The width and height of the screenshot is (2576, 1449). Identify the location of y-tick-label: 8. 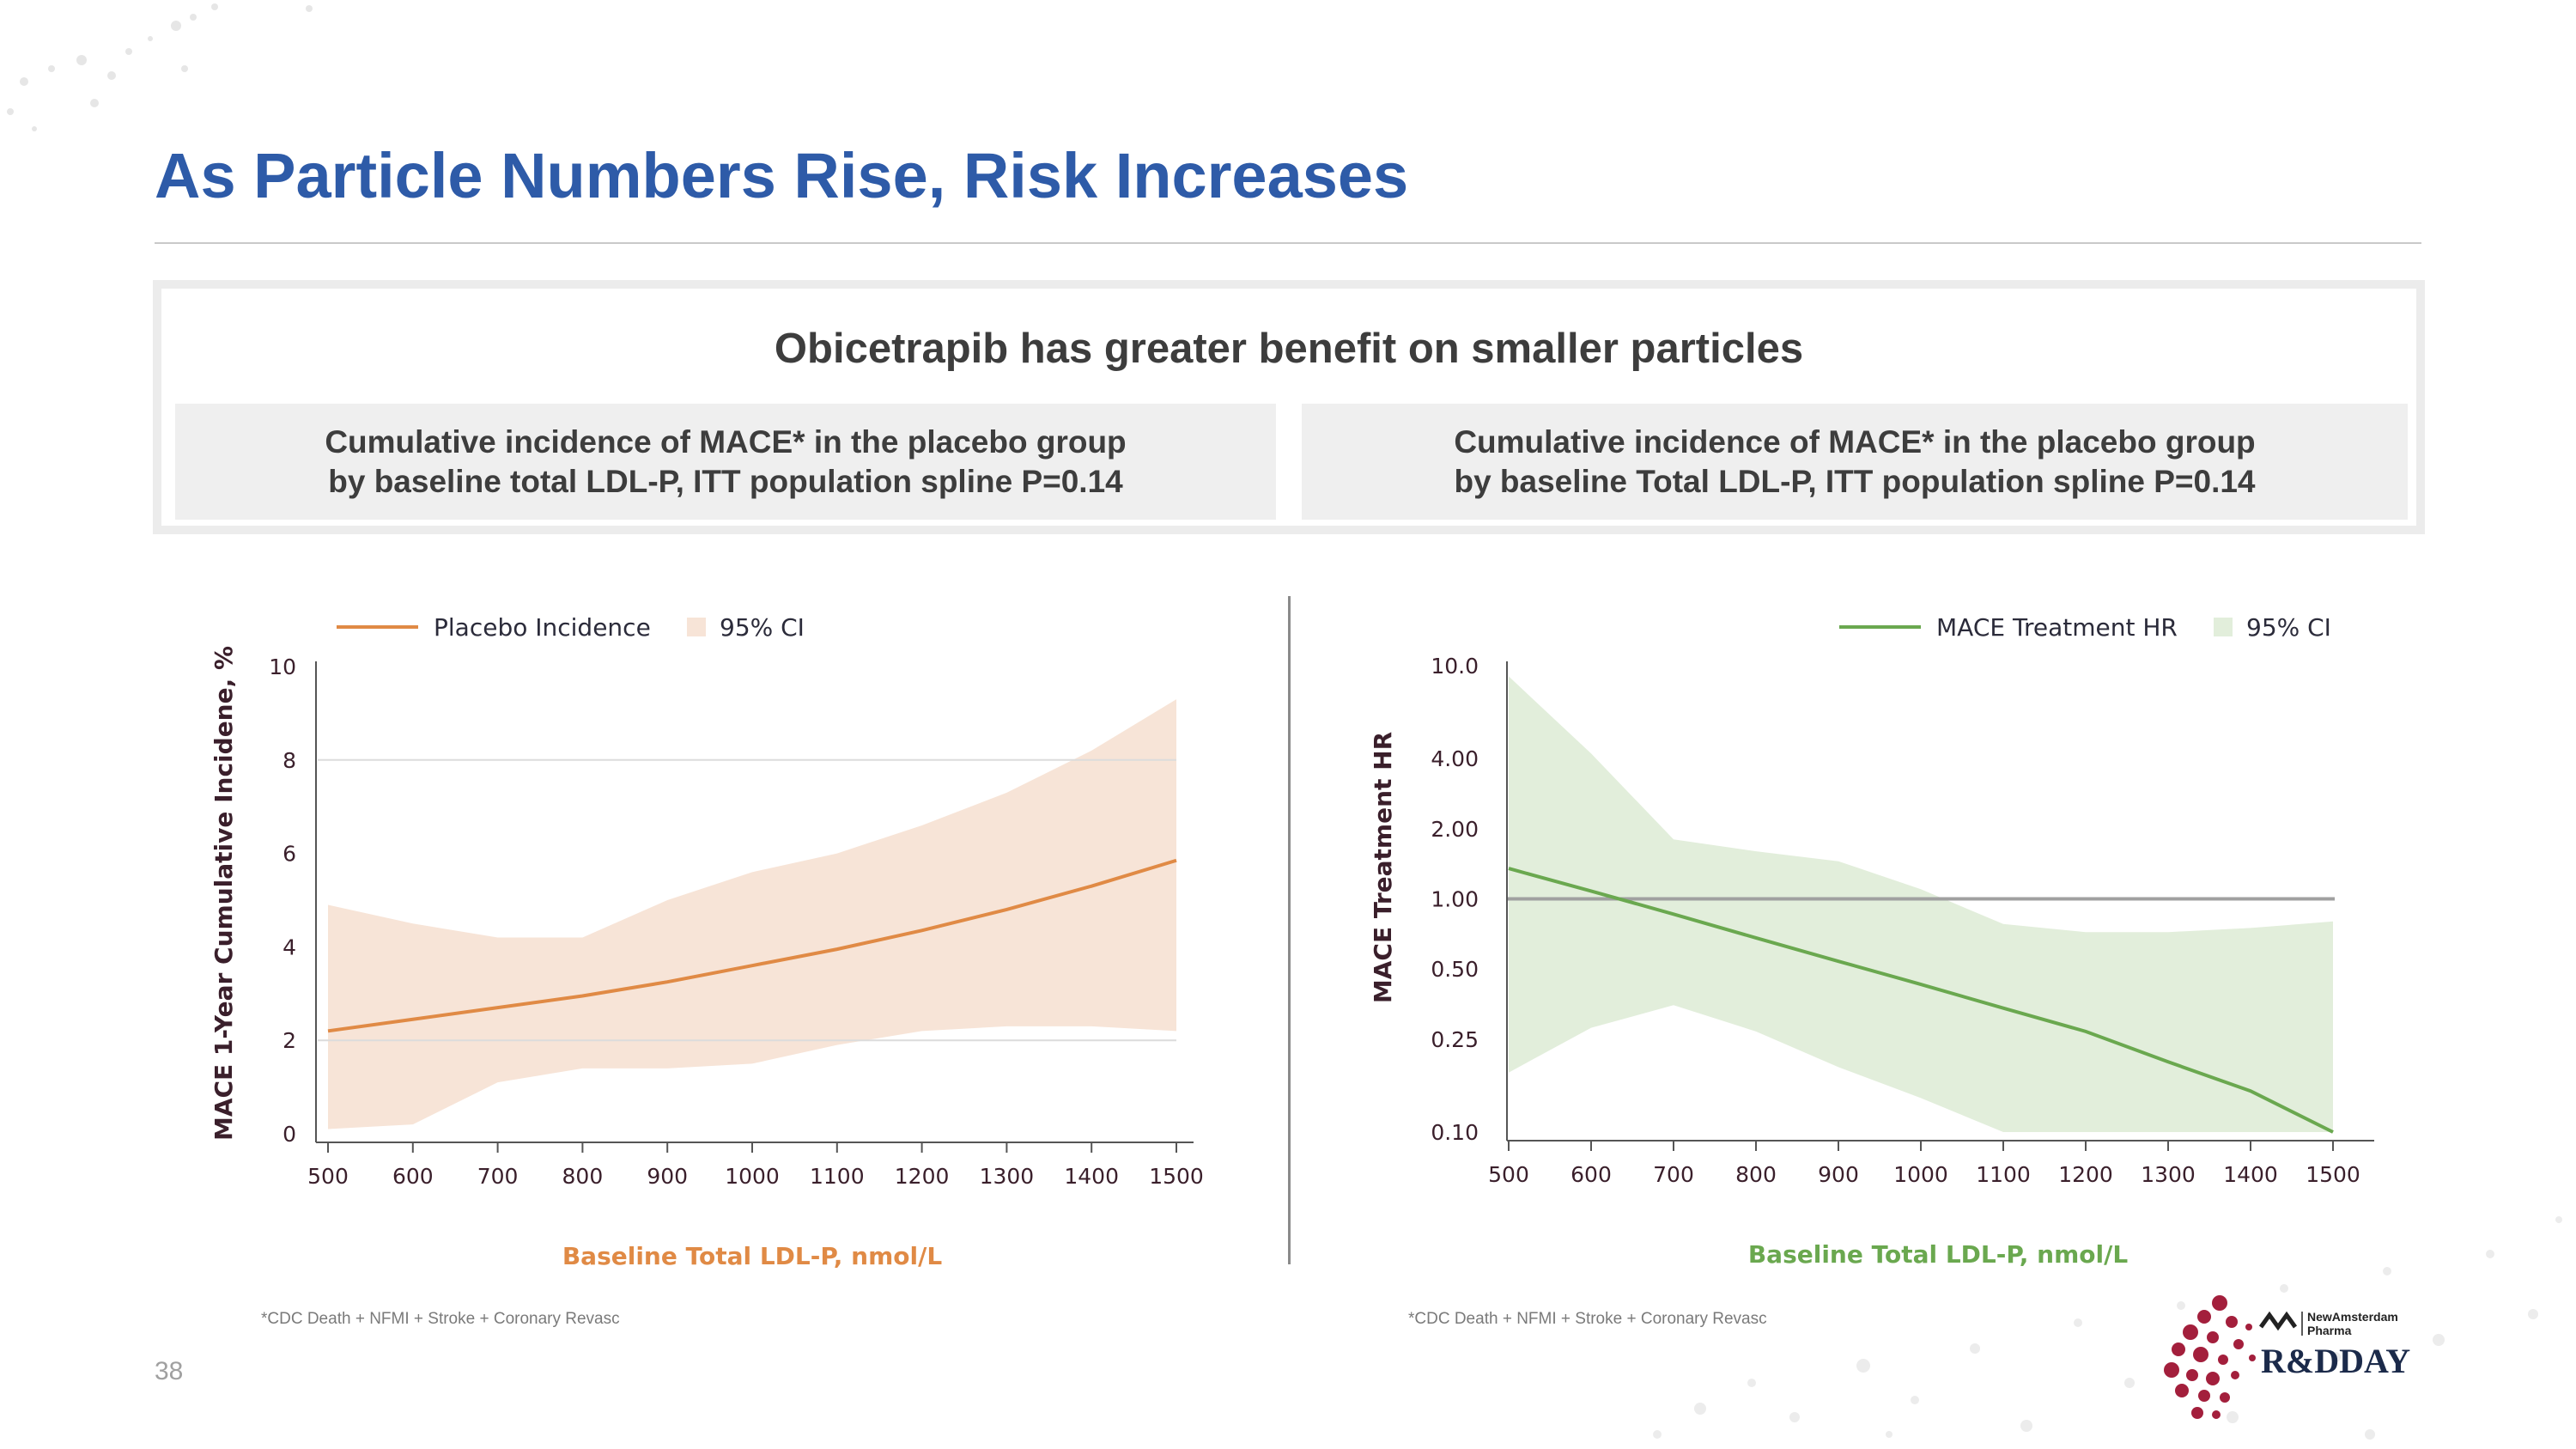
(290, 760).